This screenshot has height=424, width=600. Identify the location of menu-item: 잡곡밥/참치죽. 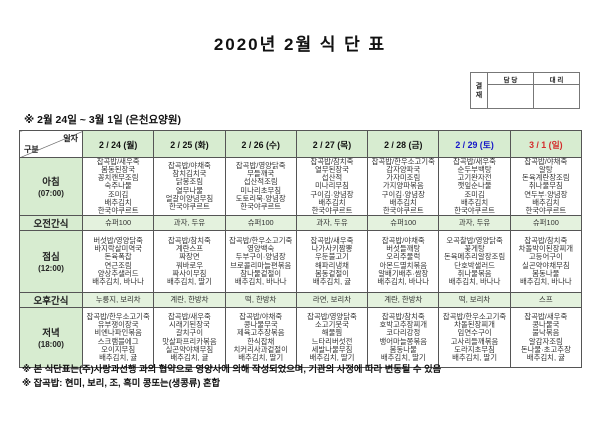
(403, 317).